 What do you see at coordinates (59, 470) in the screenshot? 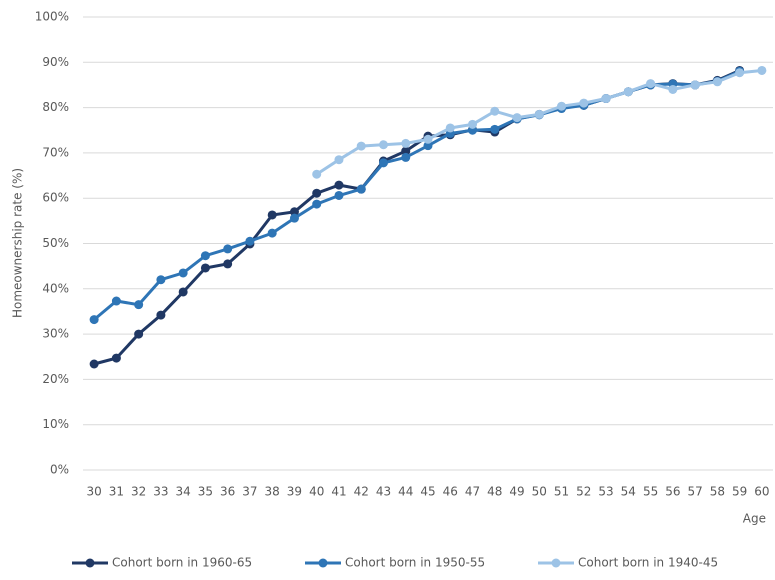
I see `y-tick-label: 0%` at bounding box center [59, 470].